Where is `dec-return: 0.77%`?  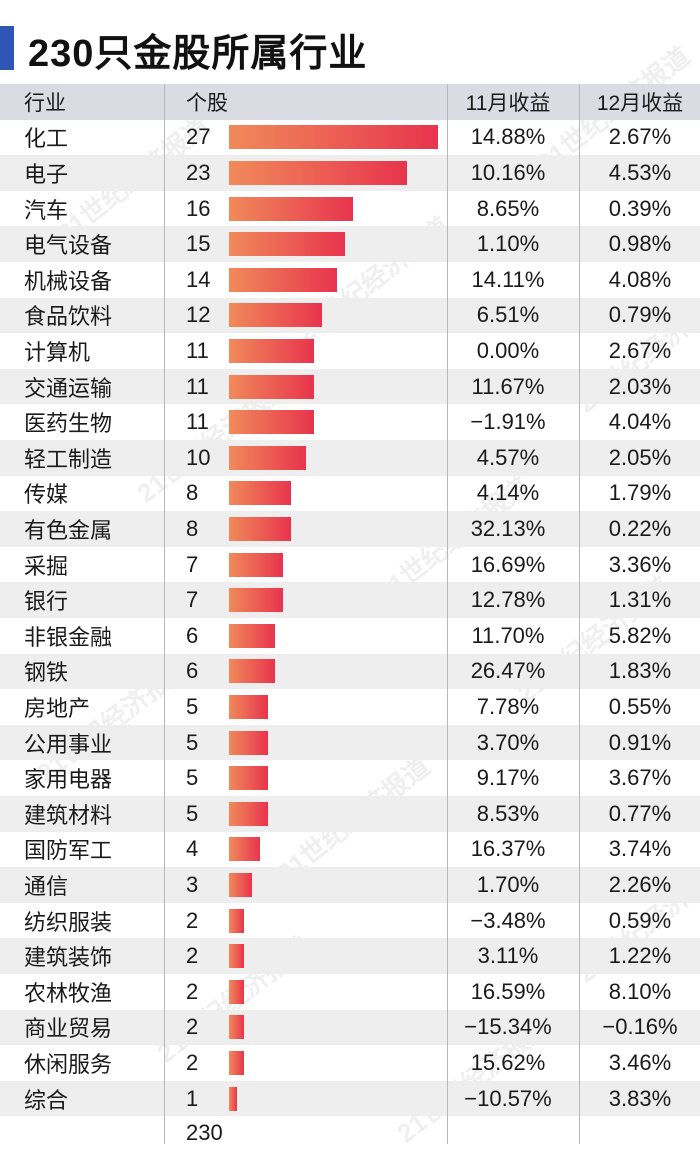
dec-return: 0.77% is located at coordinates (640, 813).